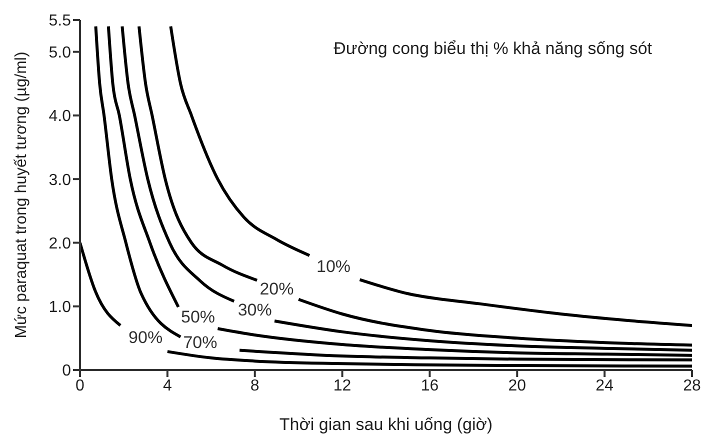 This screenshot has width=718, height=448. What do you see at coordinates (333, 266) in the screenshot?
I see `series-label: 10%` at bounding box center [333, 266].